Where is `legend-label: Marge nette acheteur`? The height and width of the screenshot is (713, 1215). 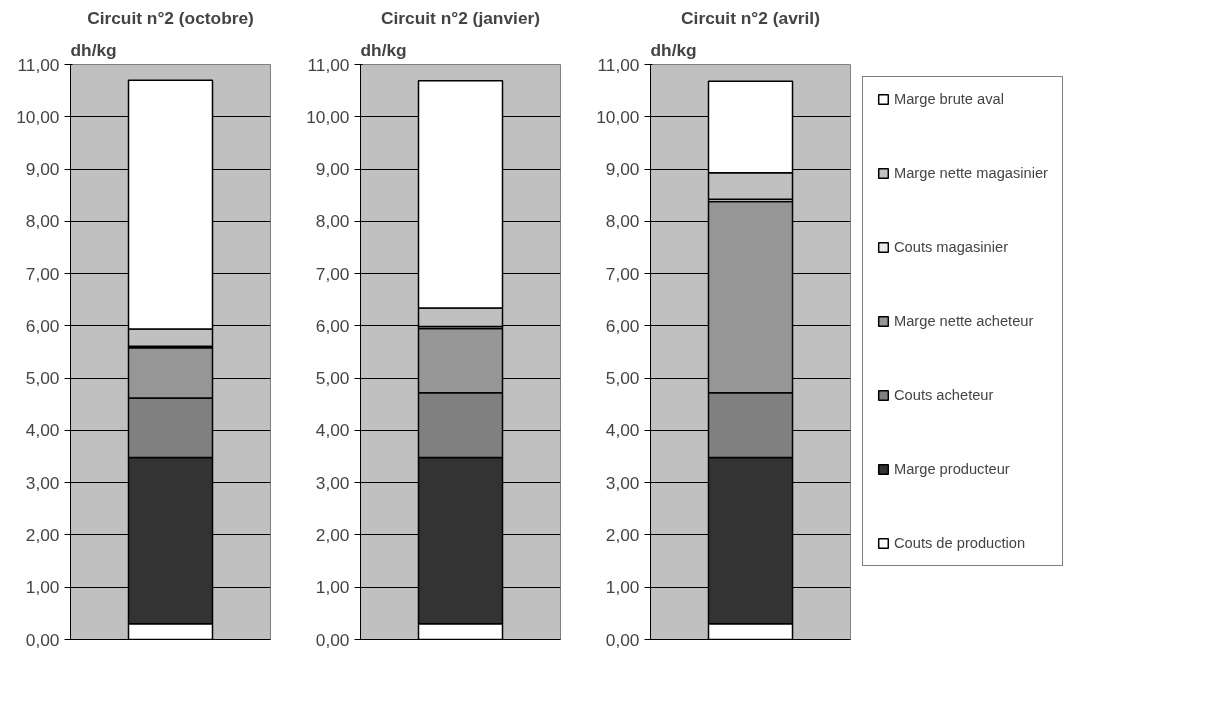
legend-label: Marge nette acheteur is located at coordinates (964, 321).